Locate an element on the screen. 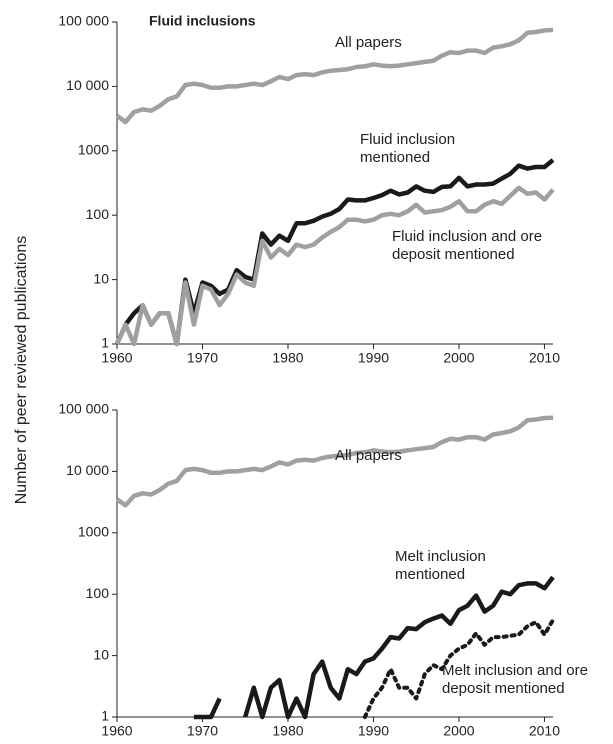  chart-title: Fluid inclusions is located at coordinates (202, 21).